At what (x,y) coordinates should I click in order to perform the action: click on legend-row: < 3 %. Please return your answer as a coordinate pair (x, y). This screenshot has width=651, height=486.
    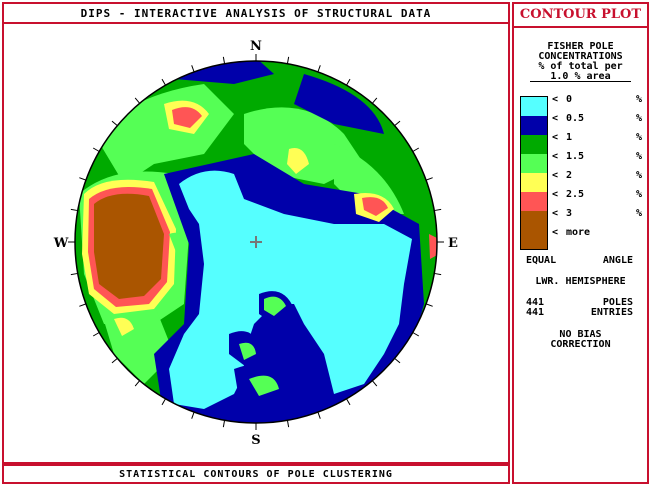
    Looking at the image, I should click on (598, 215).